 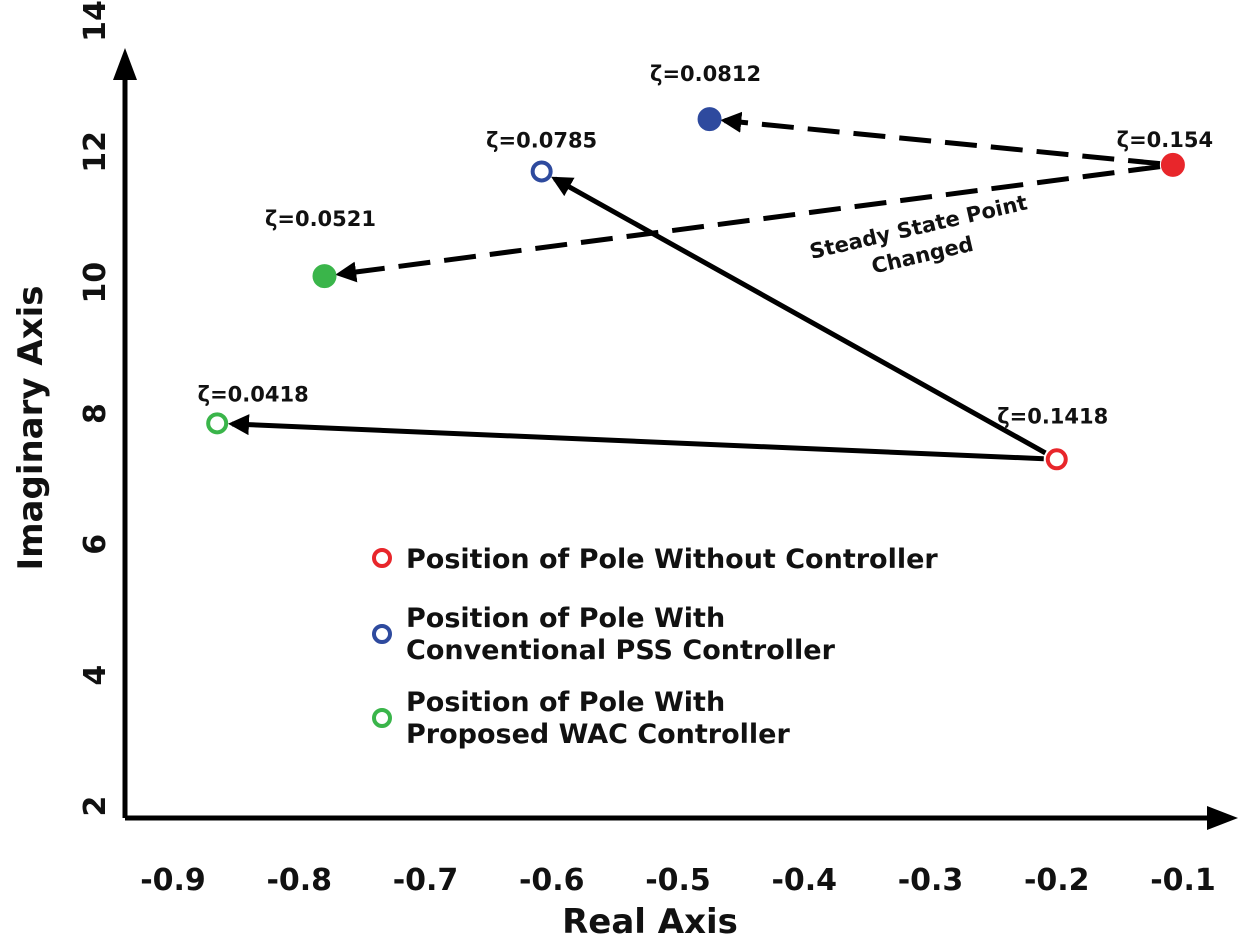 I want to click on x-axis-arrowhead, so click(x=1222, y=818).